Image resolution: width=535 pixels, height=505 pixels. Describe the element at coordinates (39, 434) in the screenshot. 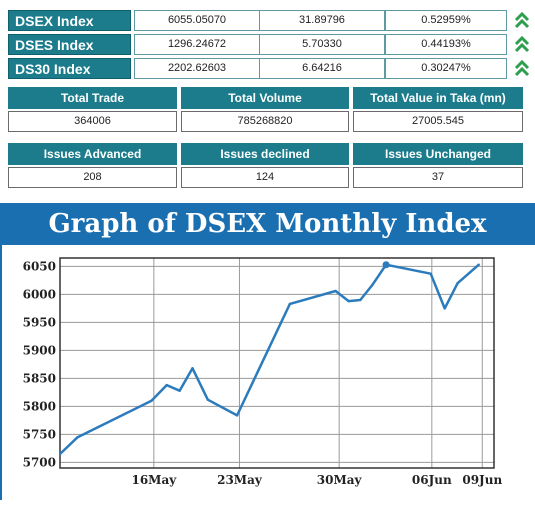

I see `y-tick-label: 5750` at that location.